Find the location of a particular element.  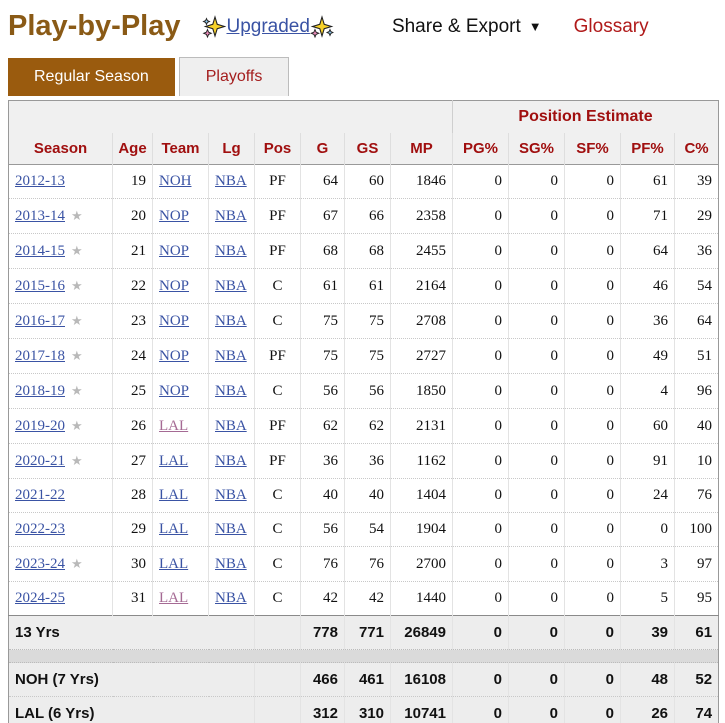

season-cell: 2015-16 ★ is located at coordinates (60, 286).